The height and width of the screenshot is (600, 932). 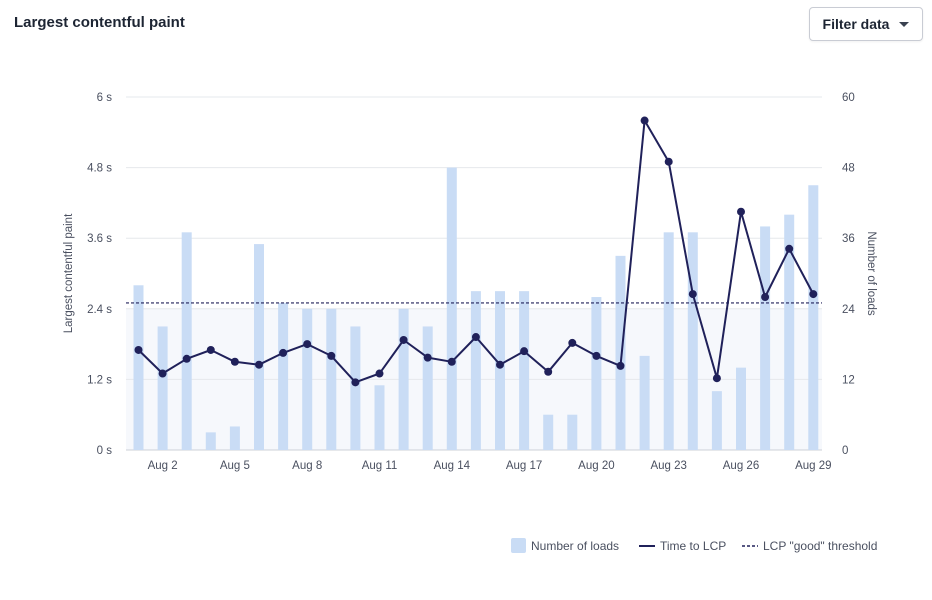 I want to click on y-left-tick-label: 2.4 s, so click(x=99, y=310).